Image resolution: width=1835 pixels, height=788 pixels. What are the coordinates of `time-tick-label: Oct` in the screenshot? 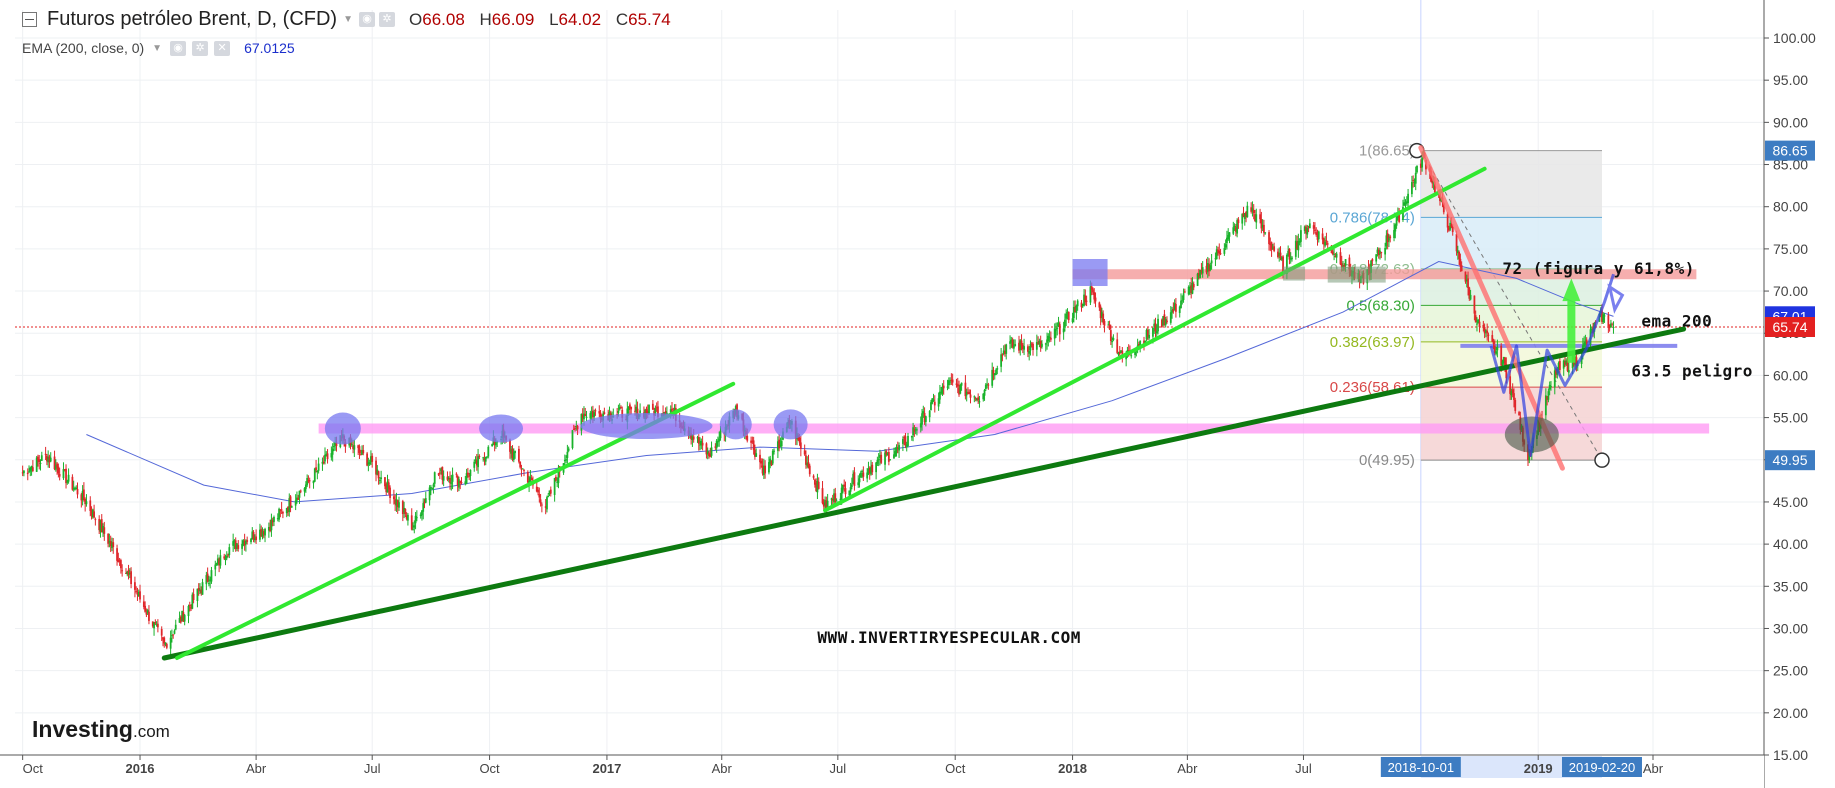 It's located at (33, 768).